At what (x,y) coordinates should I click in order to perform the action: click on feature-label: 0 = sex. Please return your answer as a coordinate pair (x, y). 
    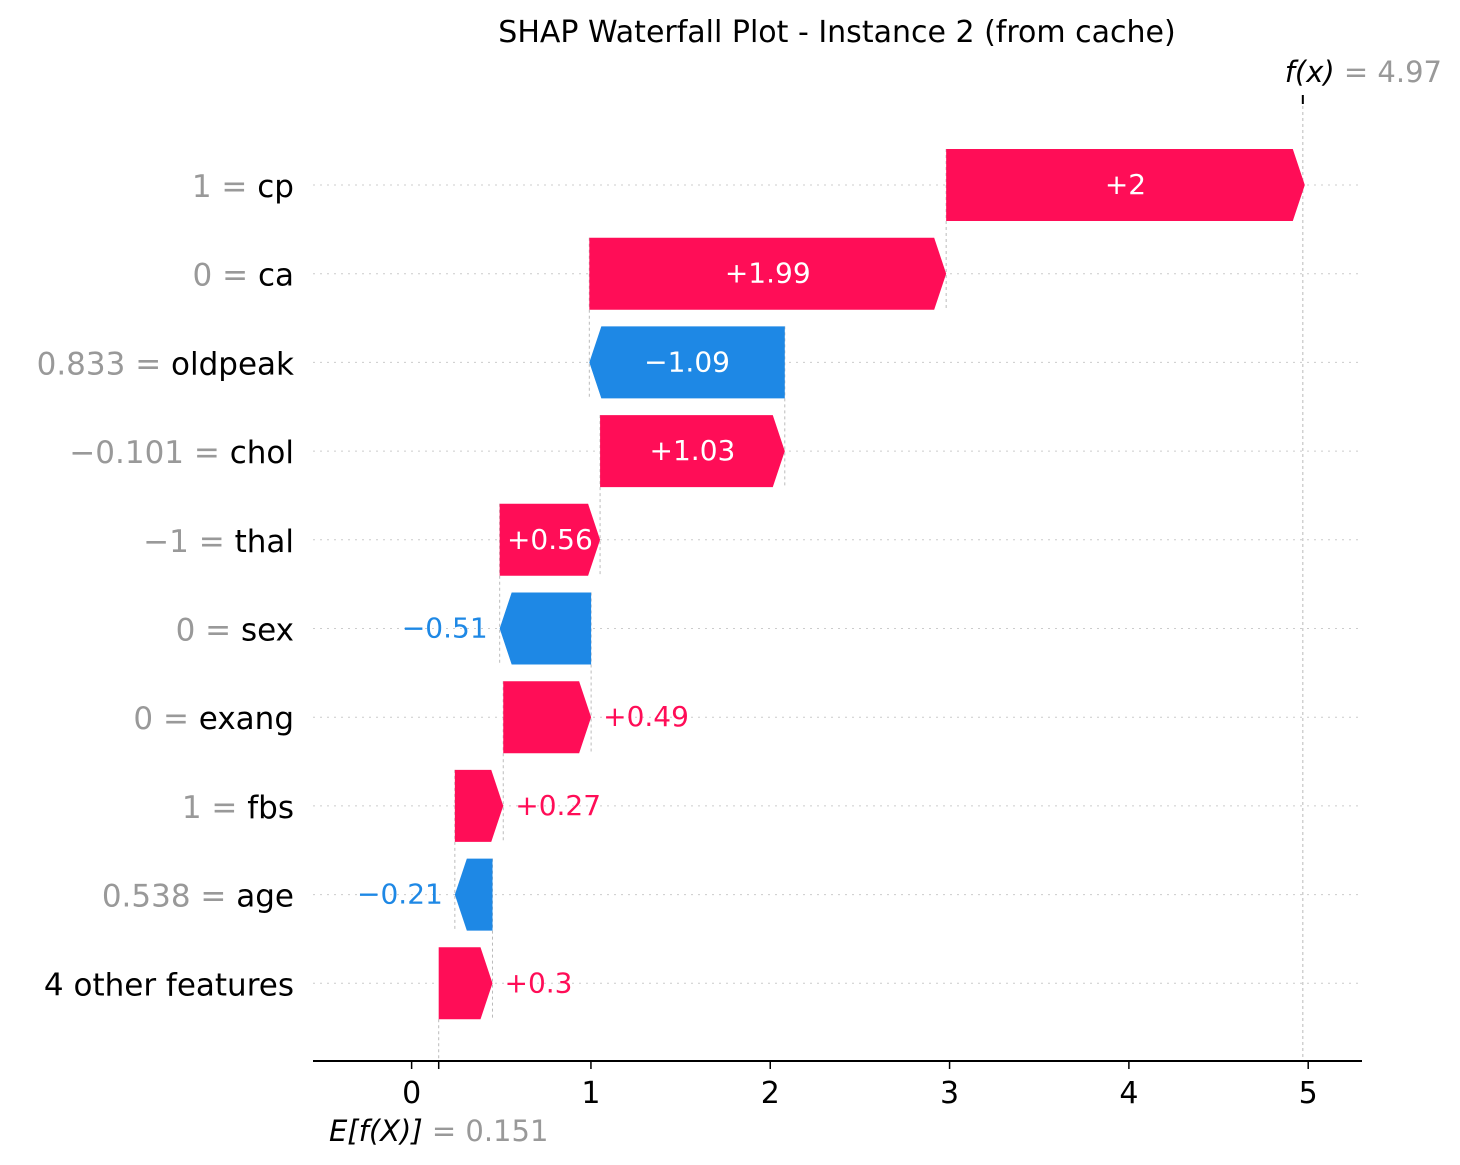
    Looking at the image, I should click on (235, 631).